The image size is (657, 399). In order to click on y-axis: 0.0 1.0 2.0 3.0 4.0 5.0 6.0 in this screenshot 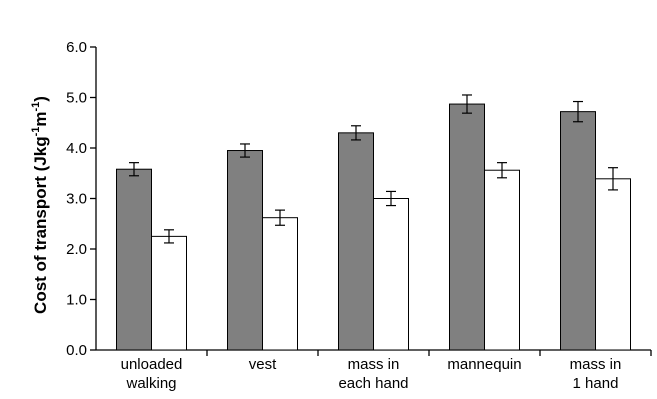, I will do `click(81, 199)`.